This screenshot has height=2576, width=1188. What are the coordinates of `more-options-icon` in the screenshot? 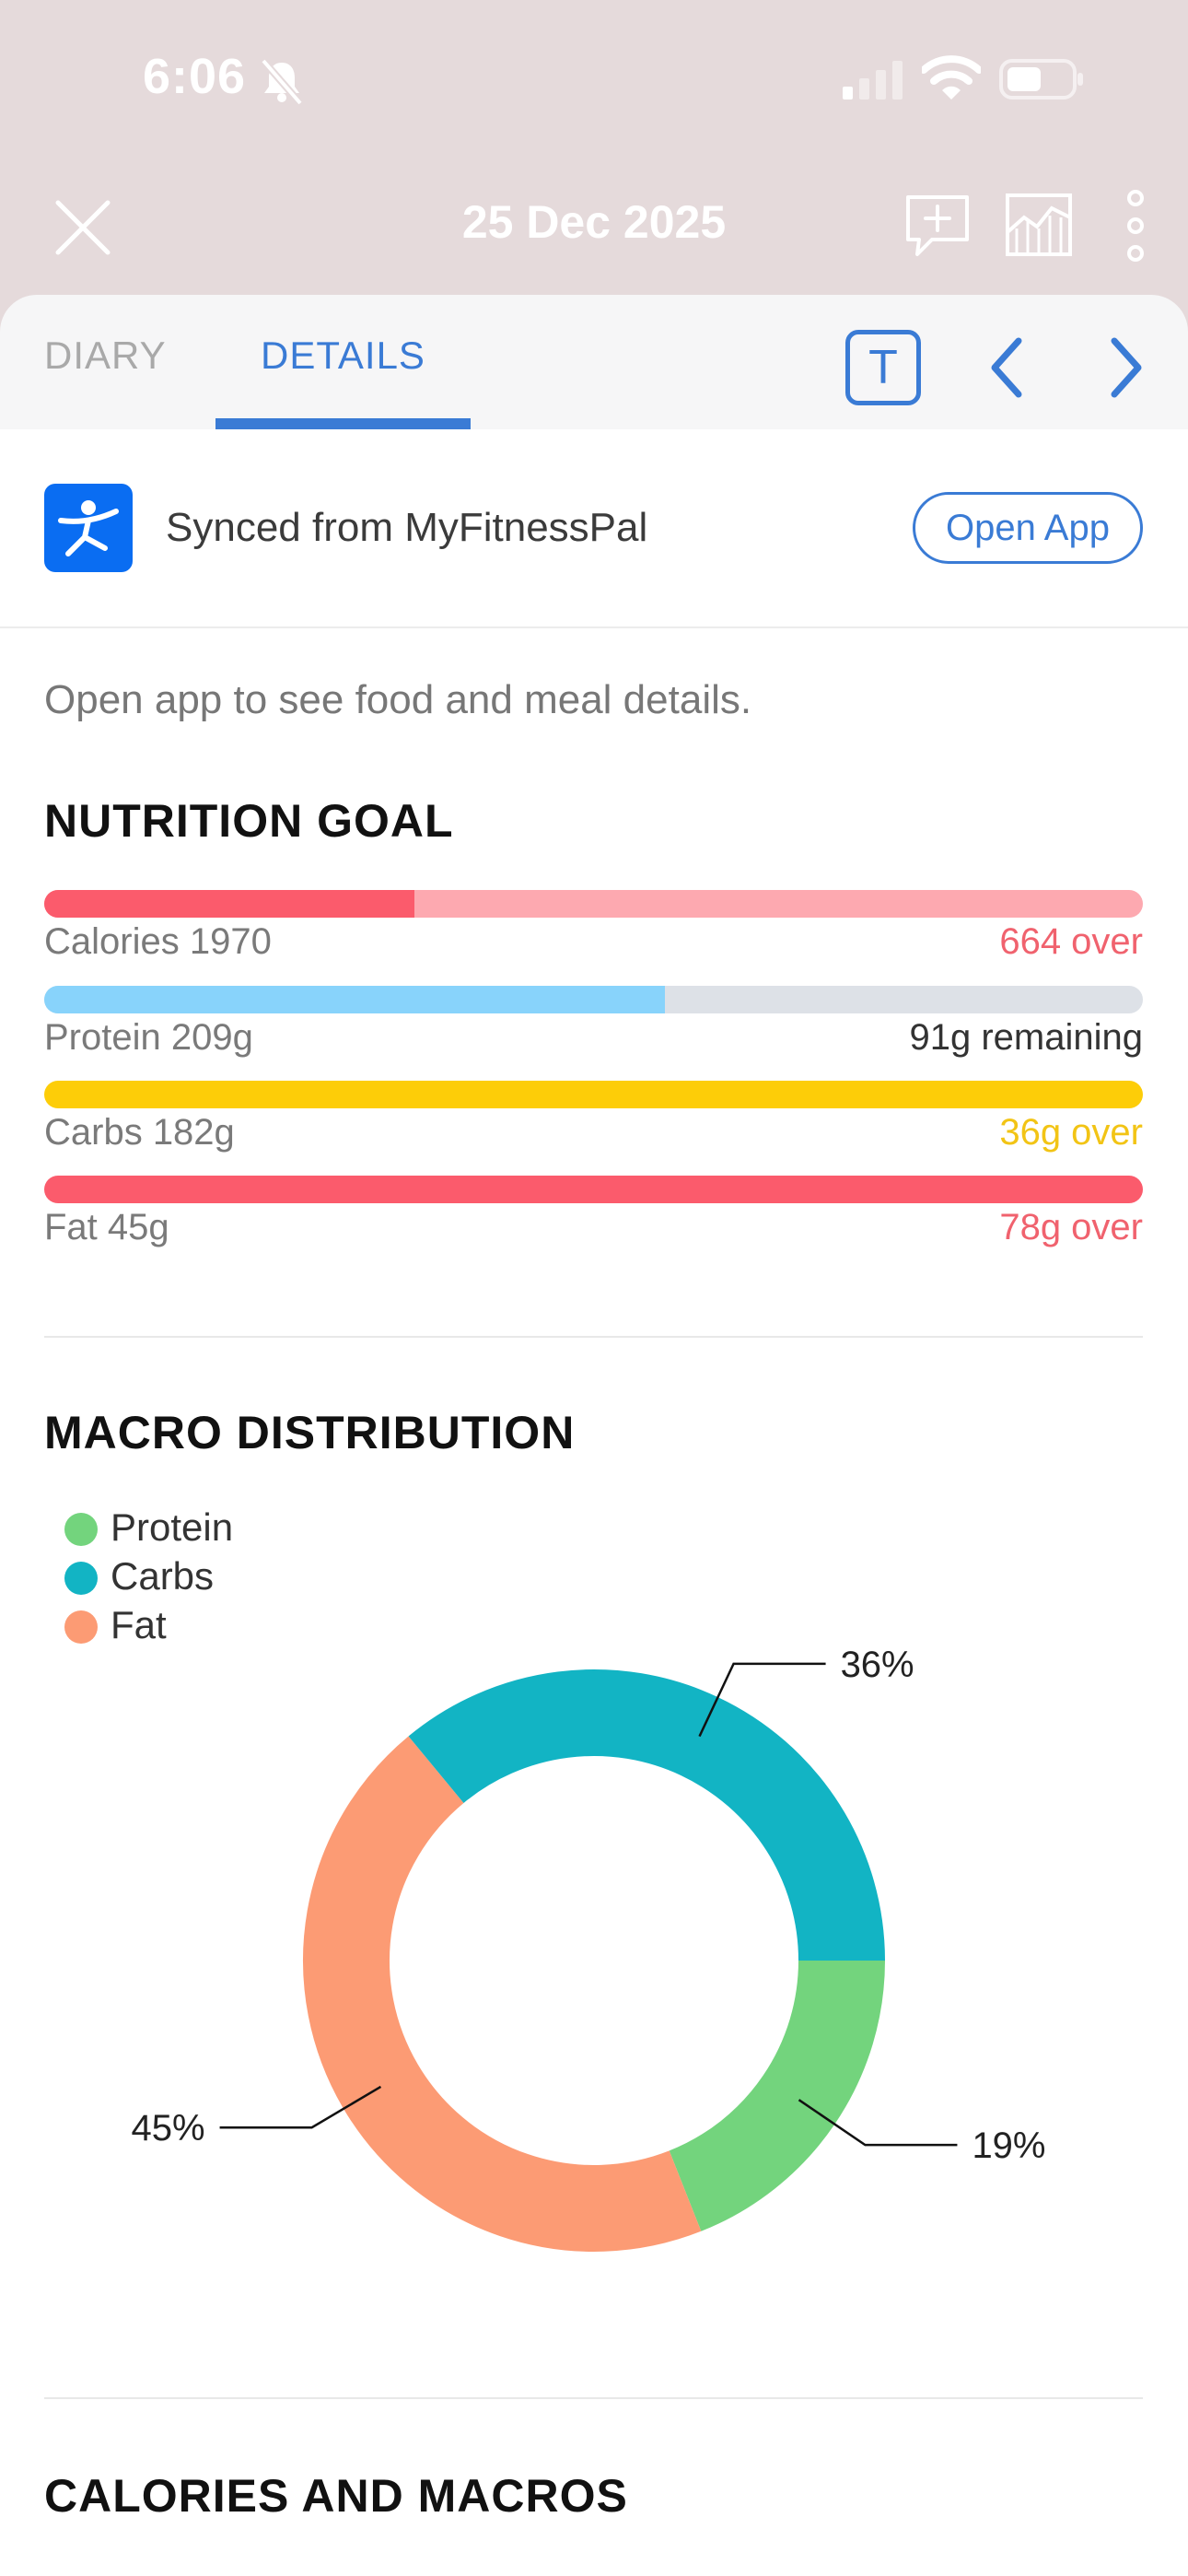 It's located at (1135, 225).